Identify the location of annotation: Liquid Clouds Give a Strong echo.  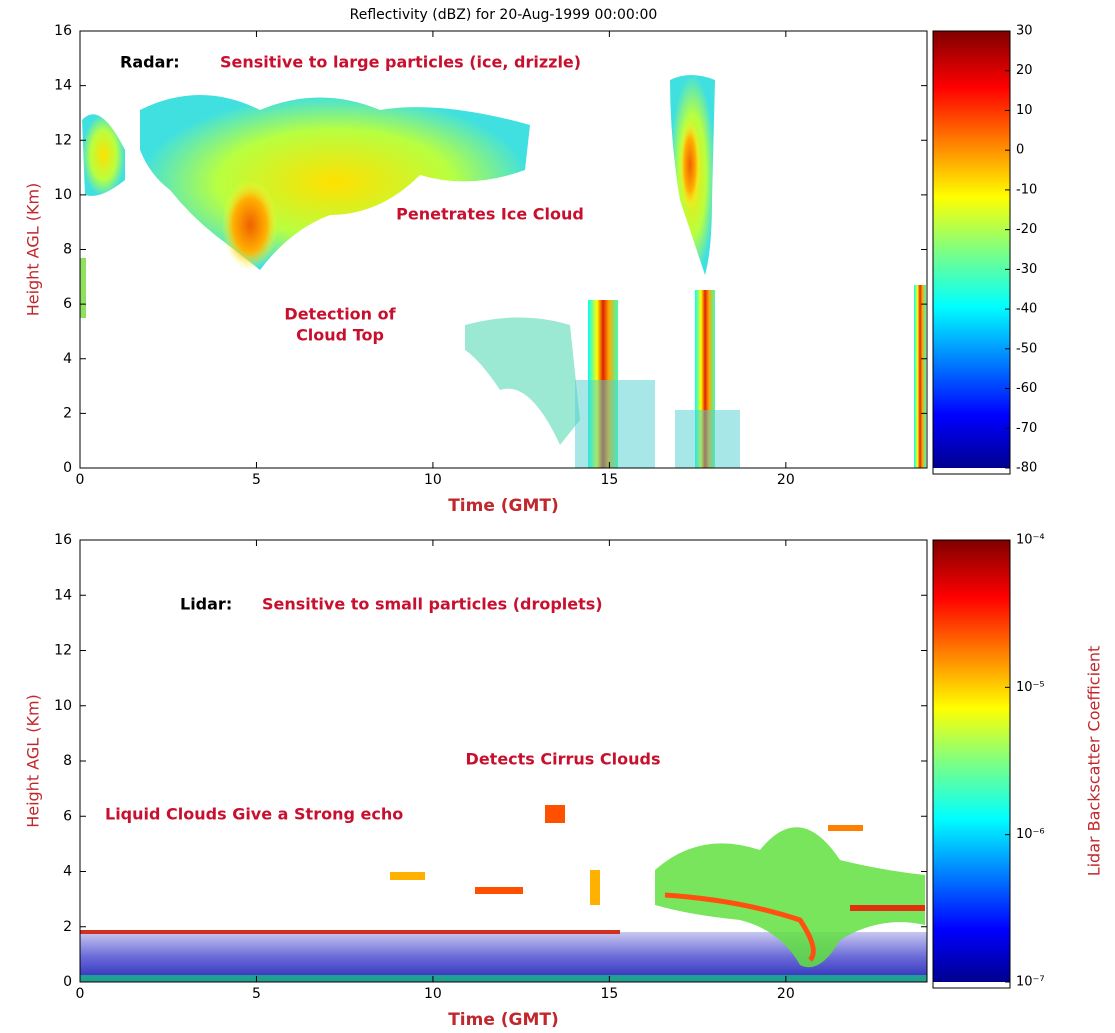
(254, 814).